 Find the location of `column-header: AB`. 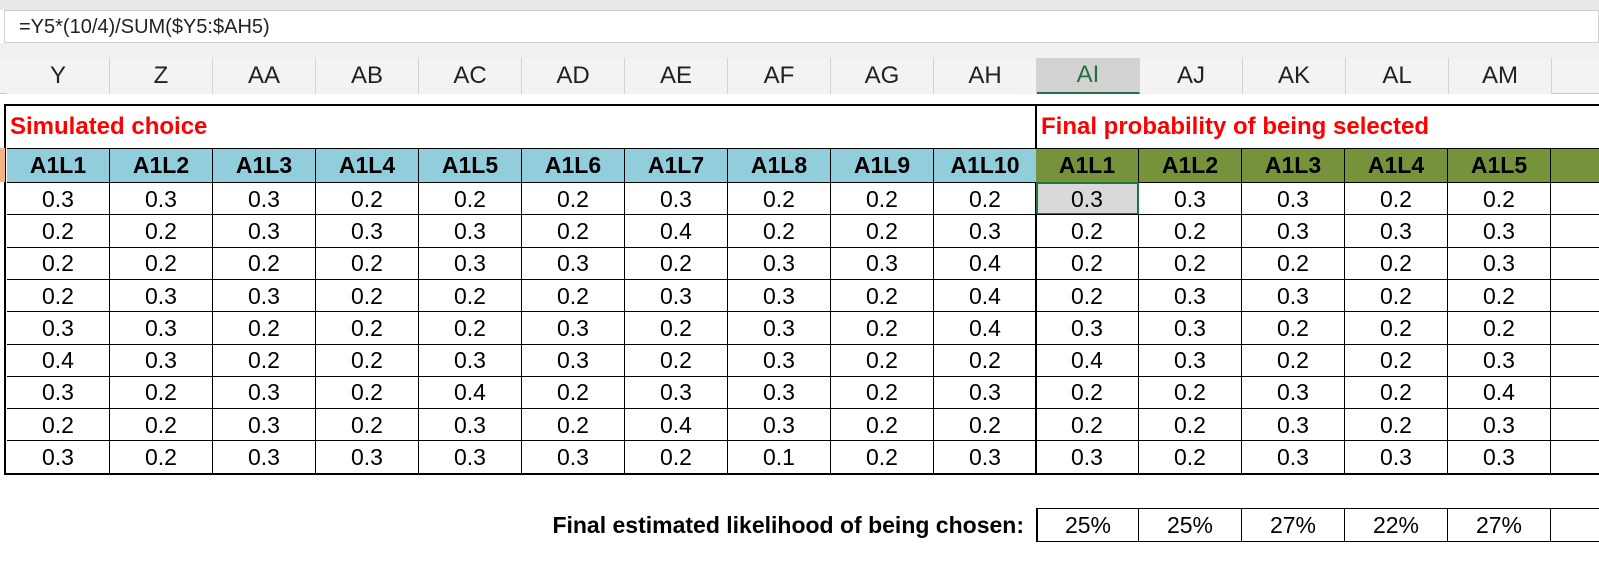

column-header: AB is located at coordinates (367, 76).